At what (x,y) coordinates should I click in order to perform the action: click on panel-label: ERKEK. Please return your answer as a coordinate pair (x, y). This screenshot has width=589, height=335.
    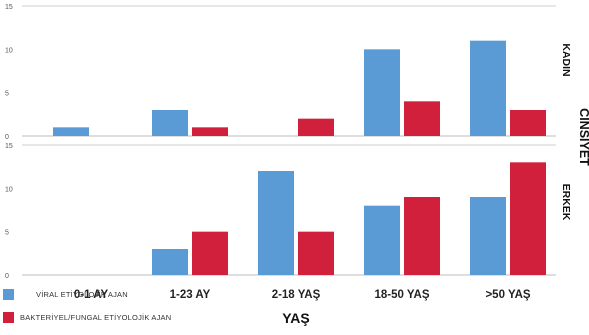
    Looking at the image, I should click on (566, 202).